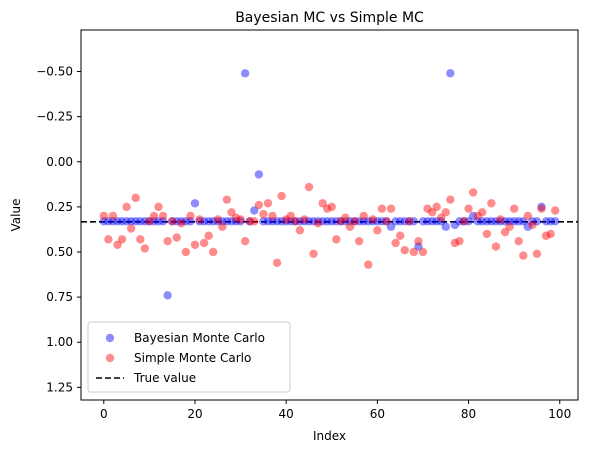 The image size is (591, 453). What do you see at coordinates (59, 162) in the screenshot?
I see `y-tick-label: 0.00` at bounding box center [59, 162].